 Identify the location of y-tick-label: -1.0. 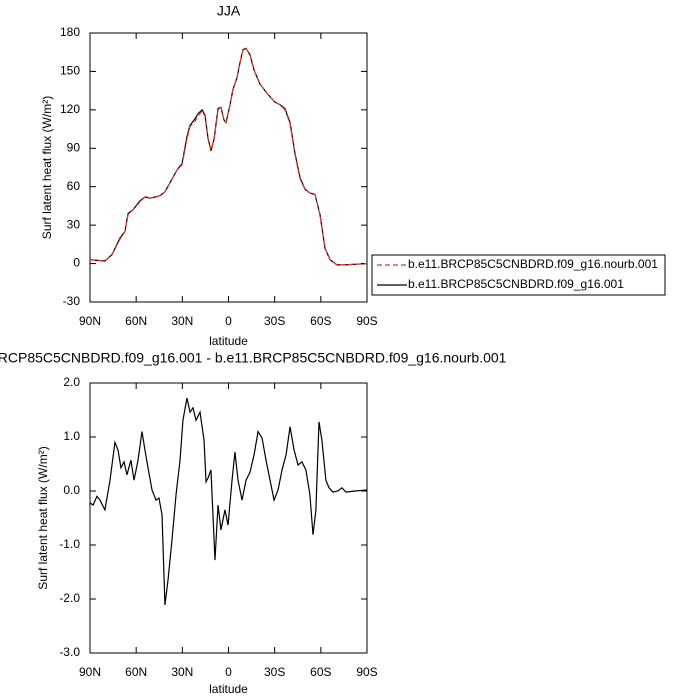
(69, 544).